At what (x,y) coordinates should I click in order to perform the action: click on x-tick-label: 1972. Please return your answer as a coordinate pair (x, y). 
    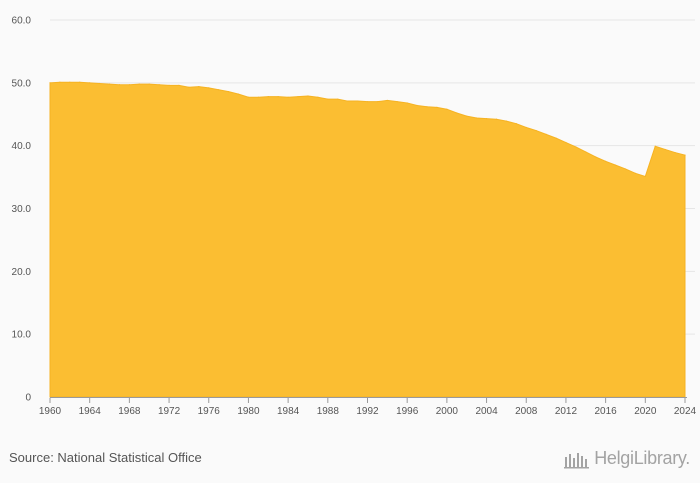
    Looking at the image, I should click on (169, 411).